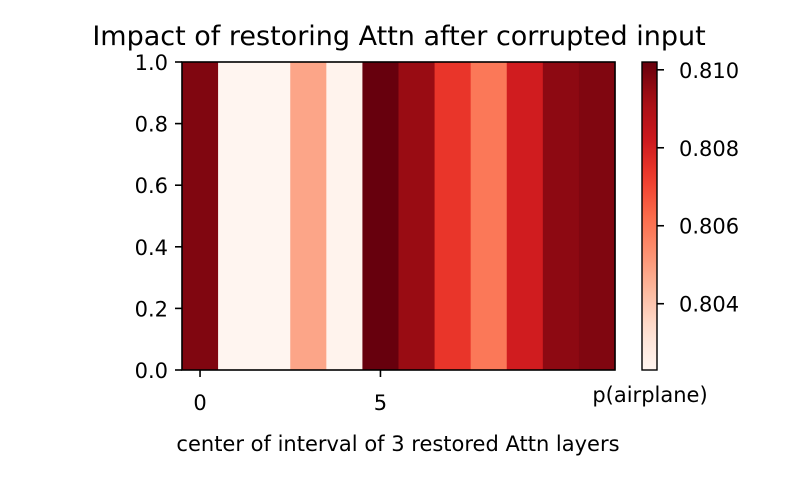 This screenshot has height=477, width=797. I want to click on y-axis: 0.0 0.2 0.4 0.6 0.8 1.0, so click(158, 217).